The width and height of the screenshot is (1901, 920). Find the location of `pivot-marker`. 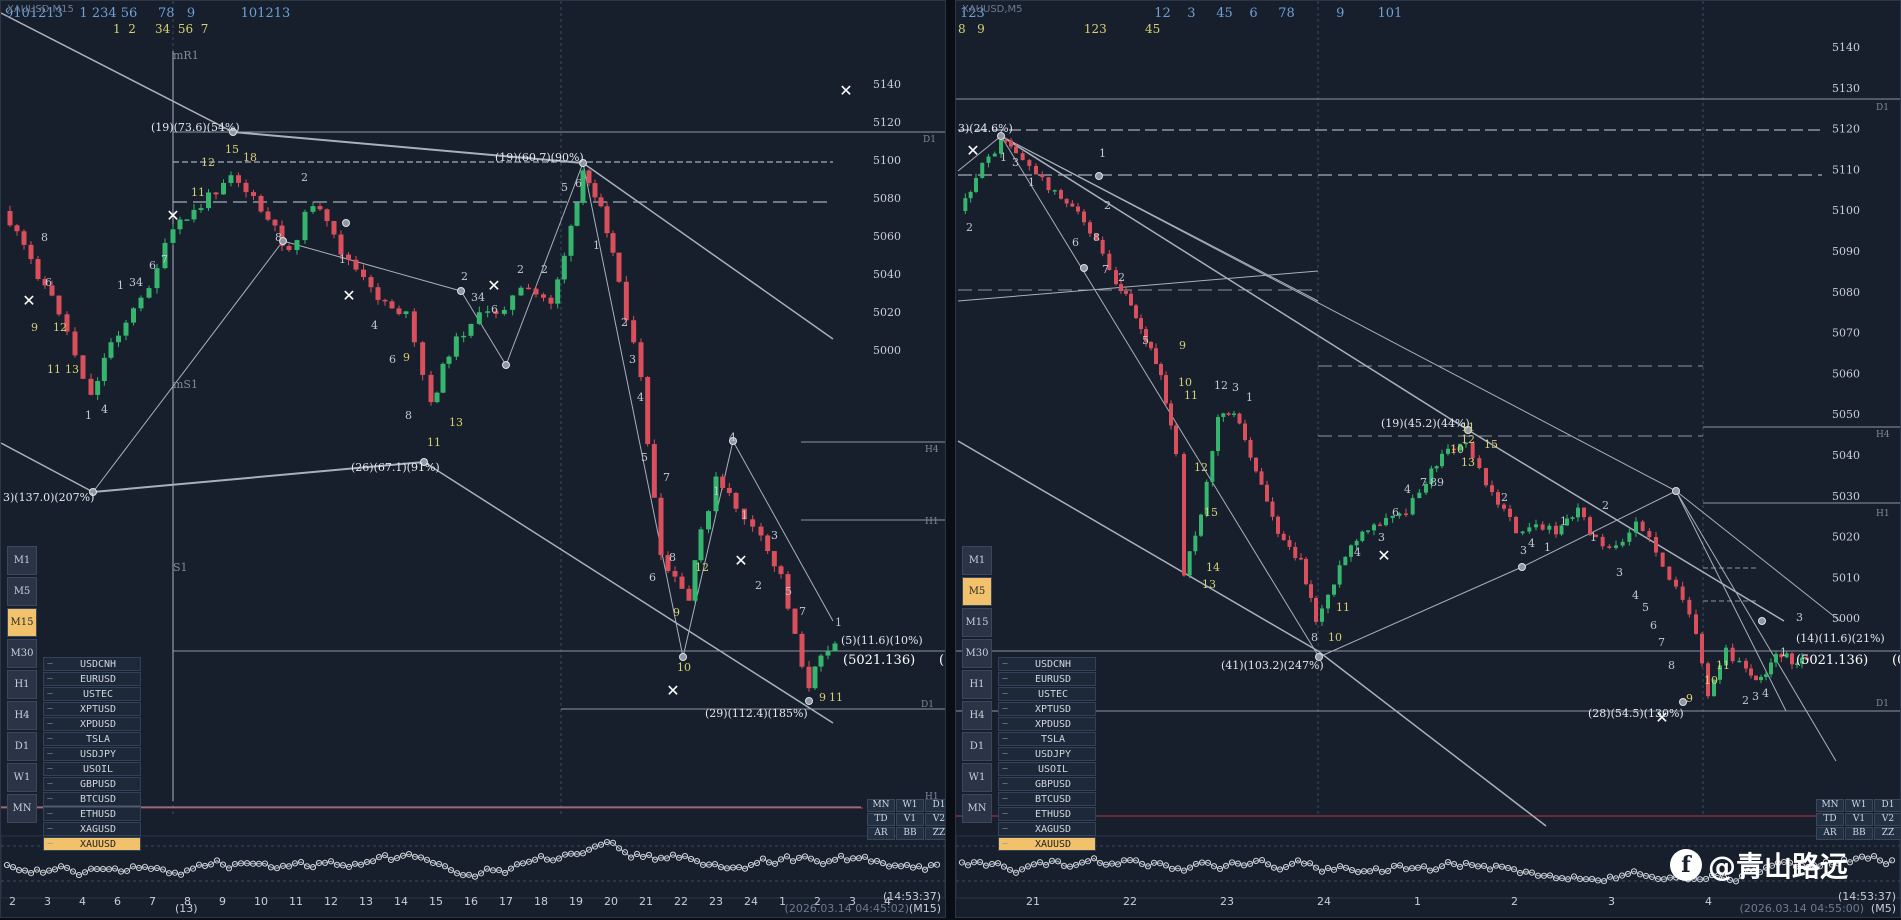

pivot-marker is located at coordinates (1319, 657).